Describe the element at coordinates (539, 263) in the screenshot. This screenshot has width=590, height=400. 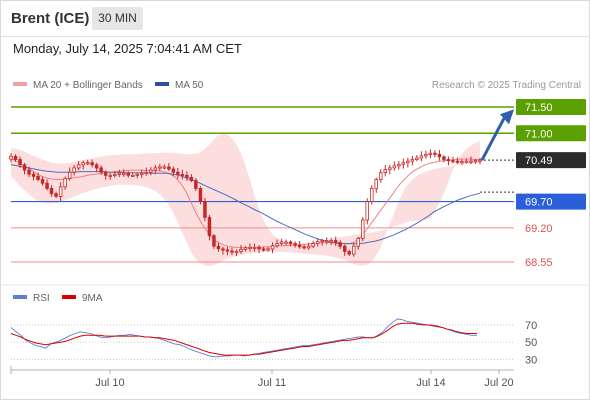
I see `price-label-68.55: 68.55` at that location.